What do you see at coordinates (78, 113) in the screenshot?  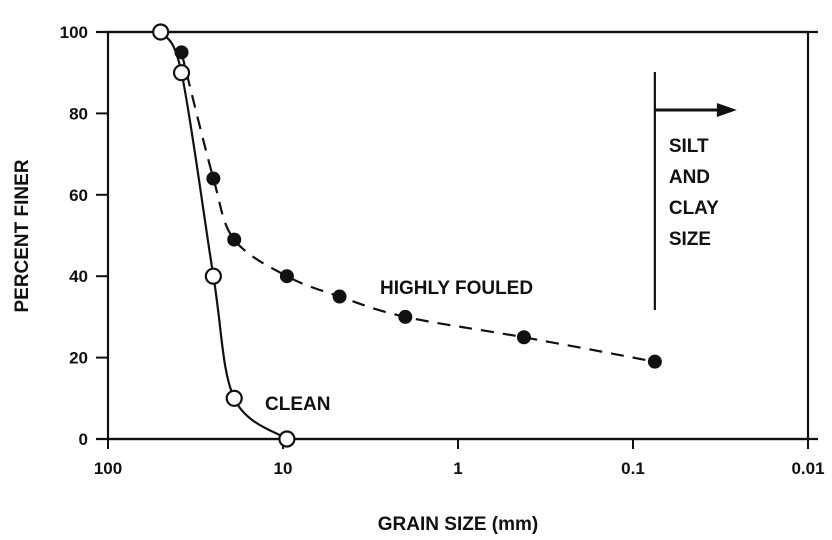 I see `y-tick-label: 80` at bounding box center [78, 113].